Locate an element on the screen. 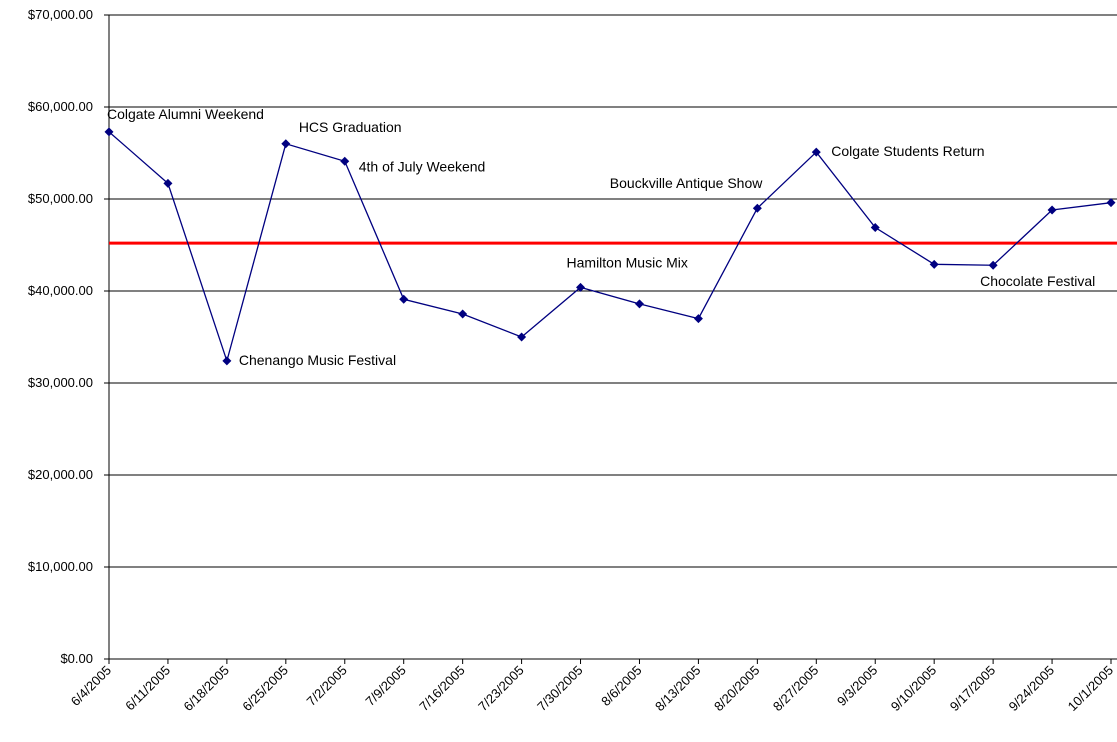  annotation-label: HCS Graduation is located at coordinates (350, 127).